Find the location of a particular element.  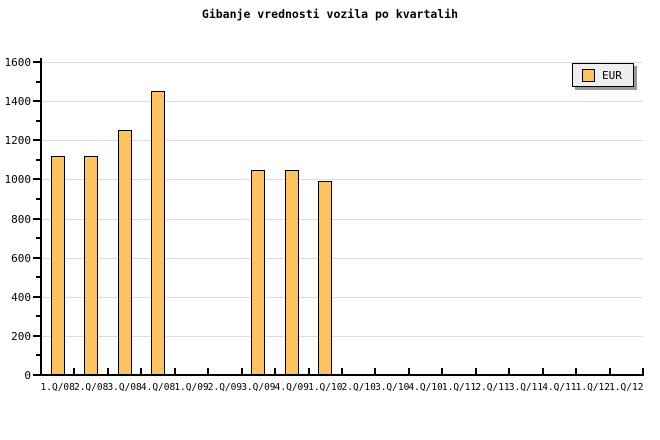

legend-swatch-icon is located at coordinates (588, 75).